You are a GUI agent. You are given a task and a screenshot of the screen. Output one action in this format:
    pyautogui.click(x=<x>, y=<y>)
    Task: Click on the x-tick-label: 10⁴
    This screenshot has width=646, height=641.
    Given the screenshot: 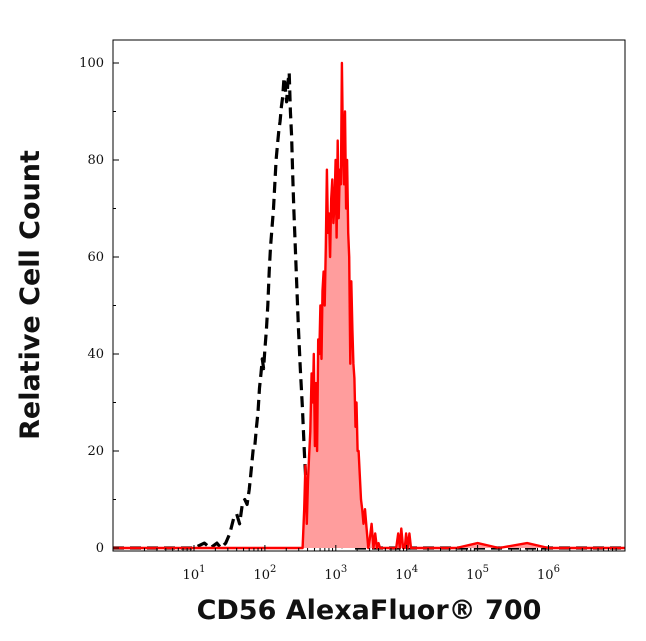 What is the action you would take?
    pyautogui.click(x=406, y=573)
    